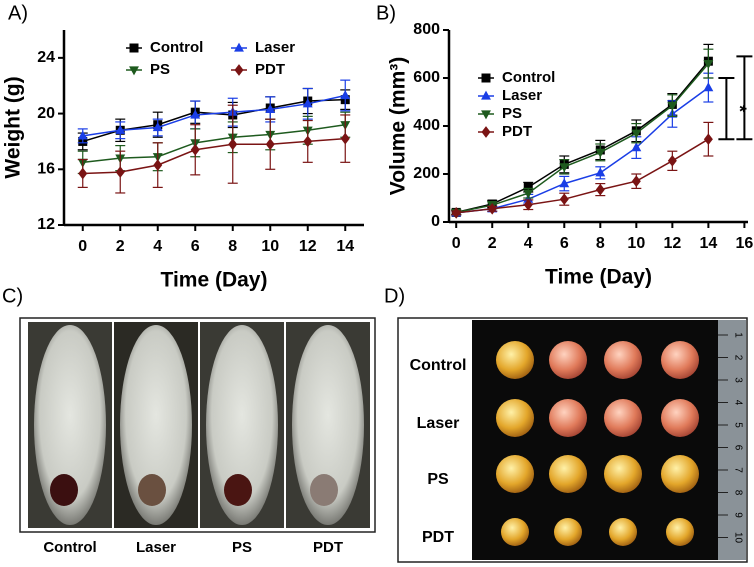  What do you see at coordinates (737, 425) in the screenshot?
I see `ruler-number: 5` at bounding box center [737, 425].